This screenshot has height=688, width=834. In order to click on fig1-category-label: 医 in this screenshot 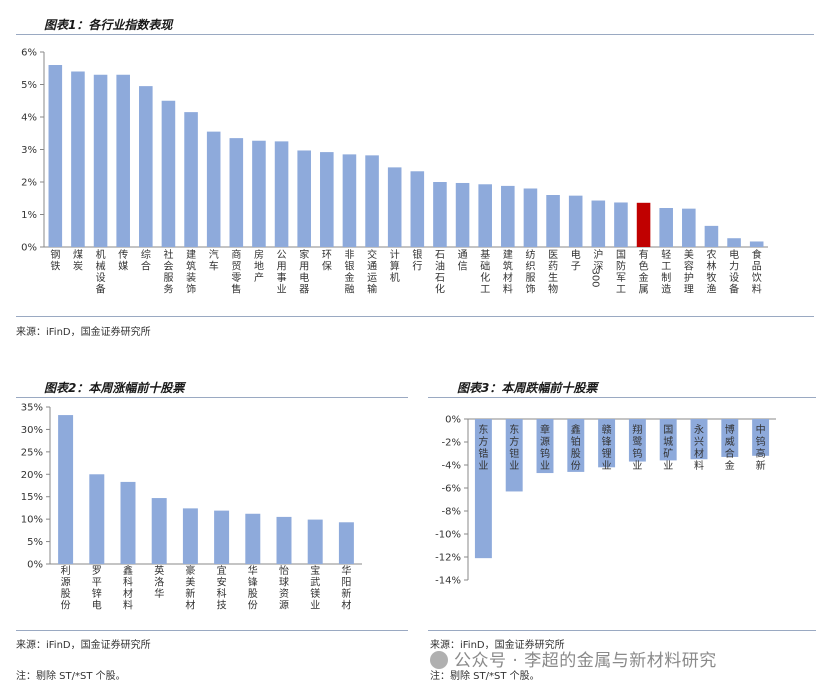, I will do `click(553, 255)`.